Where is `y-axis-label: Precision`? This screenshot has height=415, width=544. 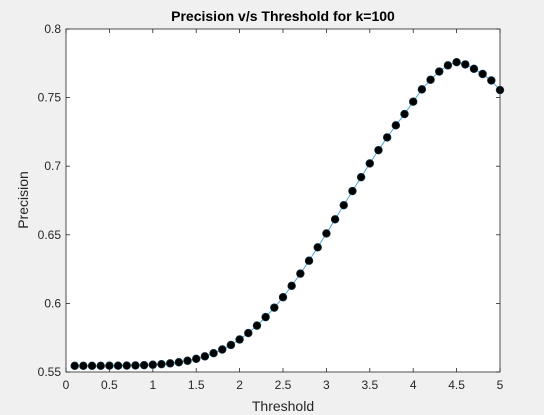
y-axis-label: Precision is located at coordinates (23, 200).